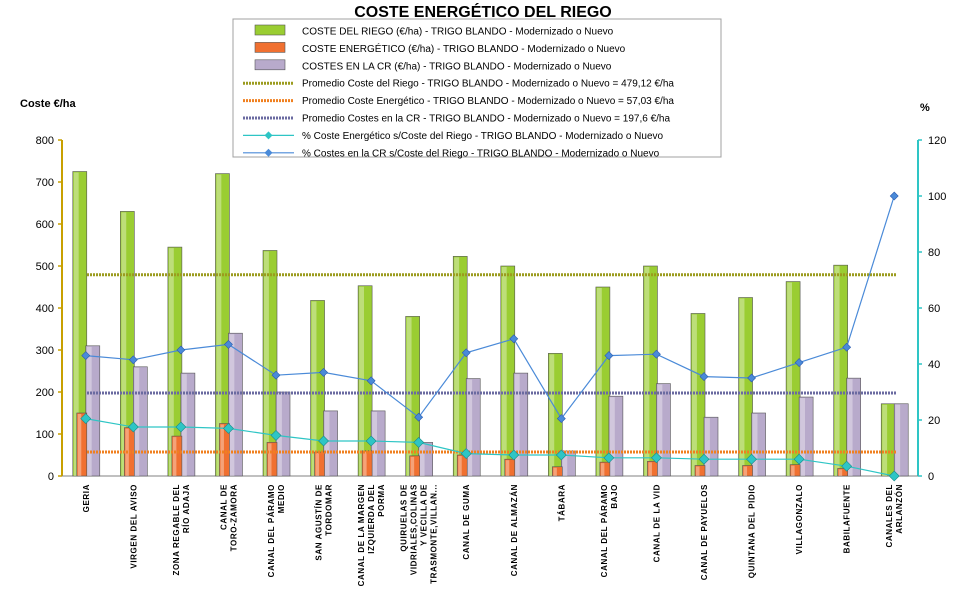 The image size is (967, 590). I want to click on category-label: CANAL DE LA MARGENIZQUIERDA DELPORMA, so click(371, 535).